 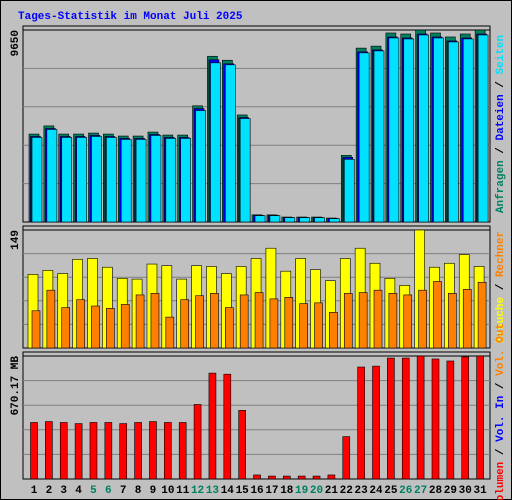 I want to click on x-tick-label: 23, so click(x=362, y=491).